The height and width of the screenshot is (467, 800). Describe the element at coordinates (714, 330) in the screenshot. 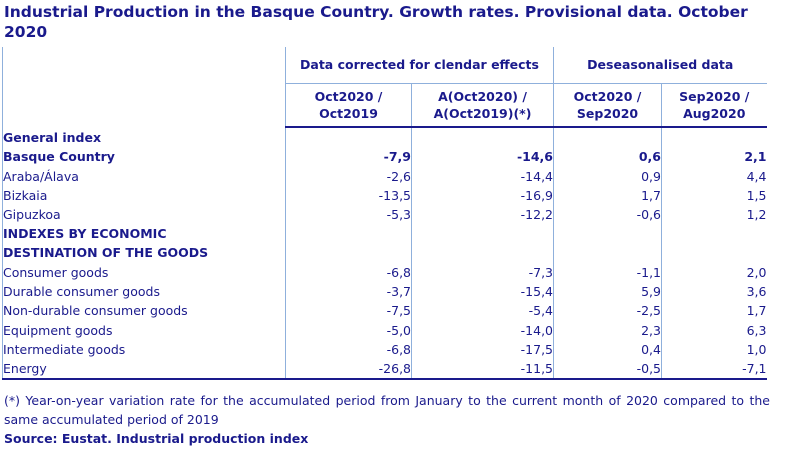

I see `cell-value: 6,3` at that location.